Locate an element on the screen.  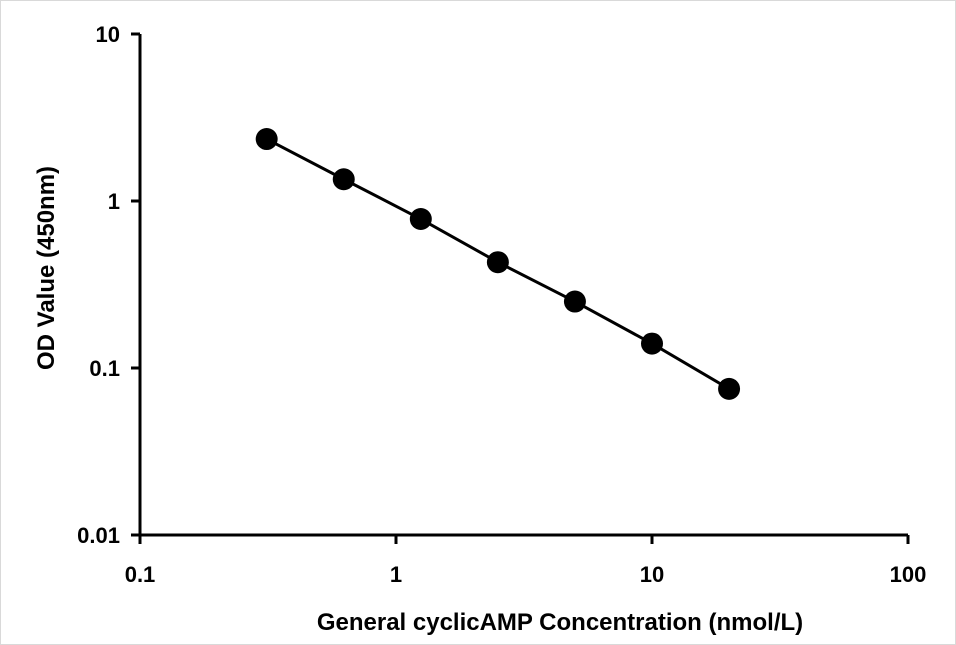
y-axis-title: OD Value (450nm) is located at coordinates (46, 268).